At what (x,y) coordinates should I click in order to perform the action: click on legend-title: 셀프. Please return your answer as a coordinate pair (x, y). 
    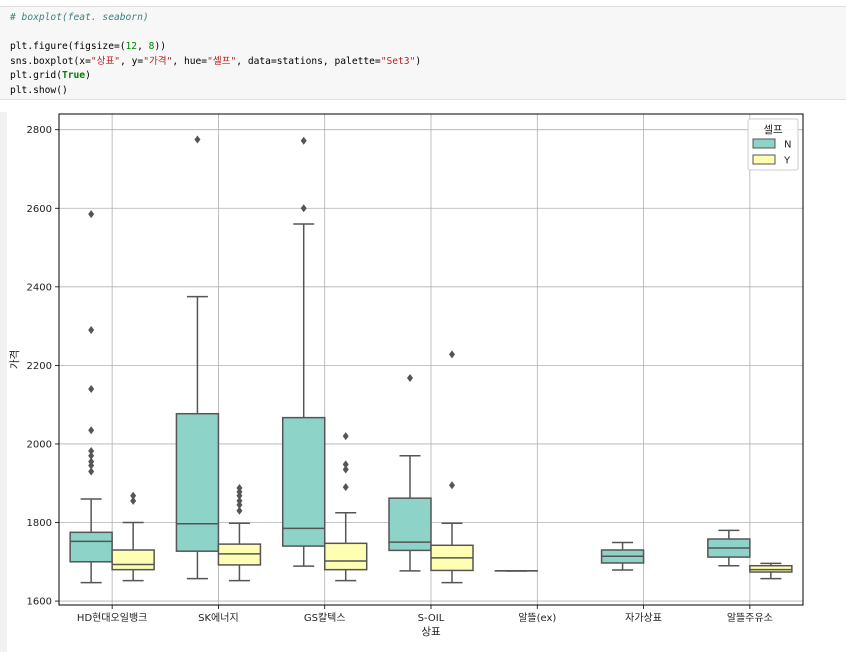
    Looking at the image, I should click on (773, 130).